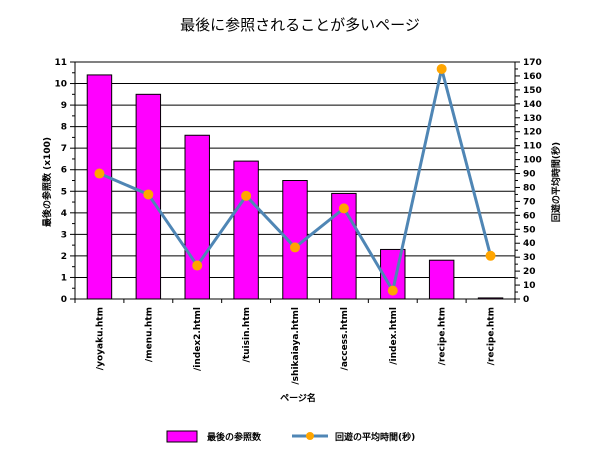  What do you see at coordinates (529, 230) in the screenshot?
I see `y-right-tick-label: 50` at bounding box center [529, 230].